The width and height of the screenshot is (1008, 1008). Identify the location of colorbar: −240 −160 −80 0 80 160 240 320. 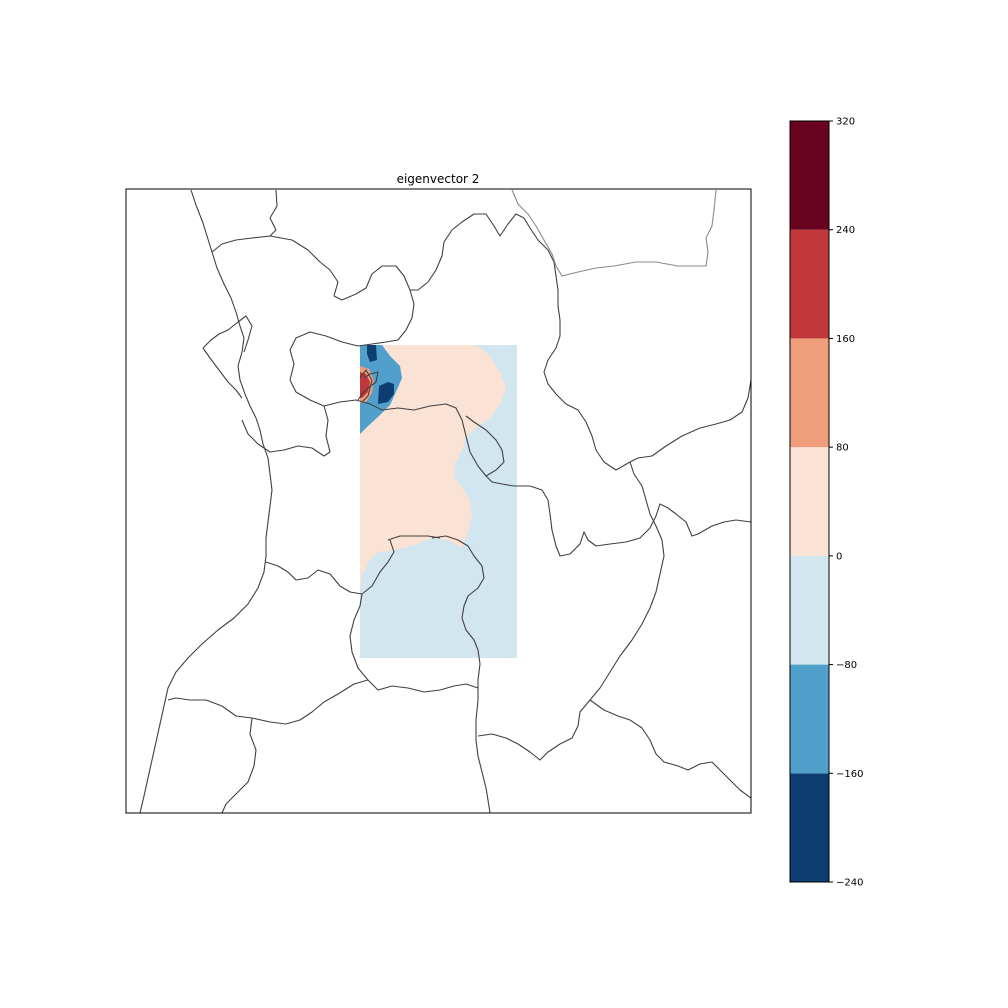
(826, 503).